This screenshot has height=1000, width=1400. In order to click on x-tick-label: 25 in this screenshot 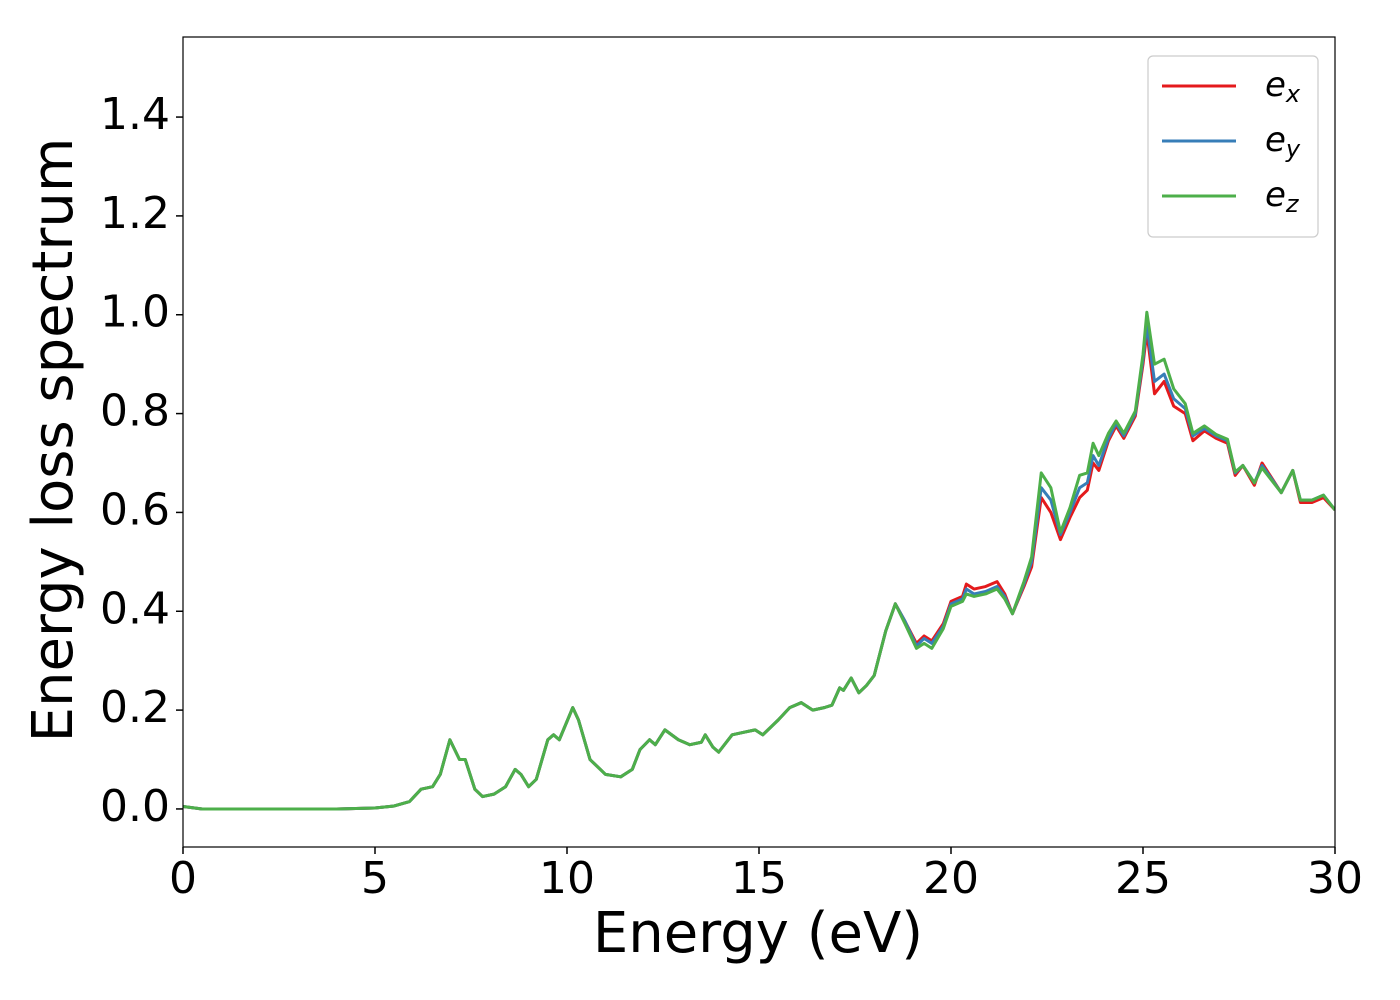, I will do `click(1143, 878)`.